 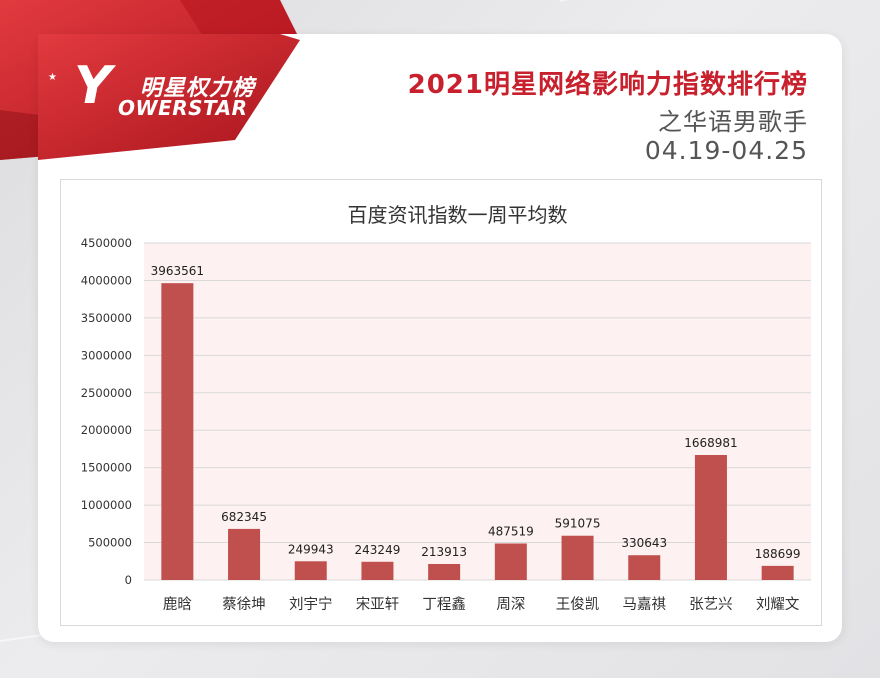 I want to click on x-tick-label: 蔡徐坤, so click(x=243, y=604).